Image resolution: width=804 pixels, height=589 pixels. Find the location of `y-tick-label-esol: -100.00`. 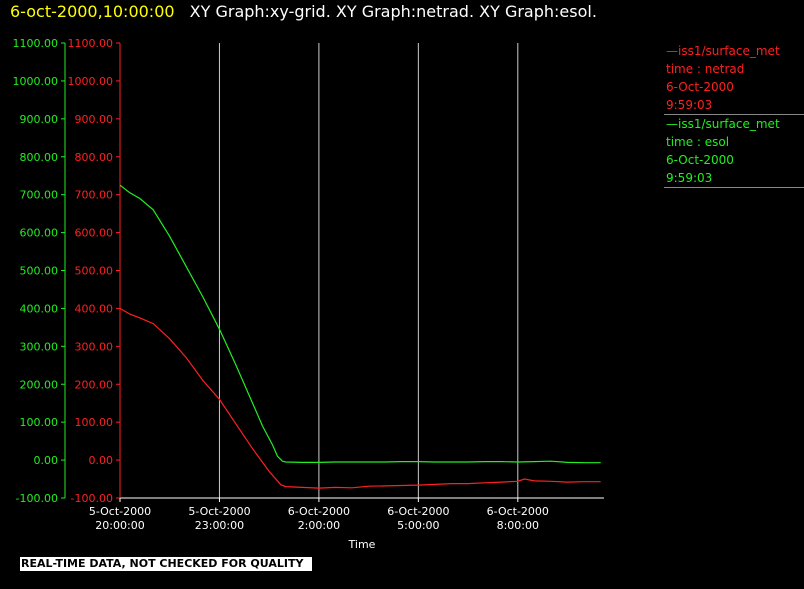

y-tick-label-esol: -100.00 is located at coordinates (37, 498).